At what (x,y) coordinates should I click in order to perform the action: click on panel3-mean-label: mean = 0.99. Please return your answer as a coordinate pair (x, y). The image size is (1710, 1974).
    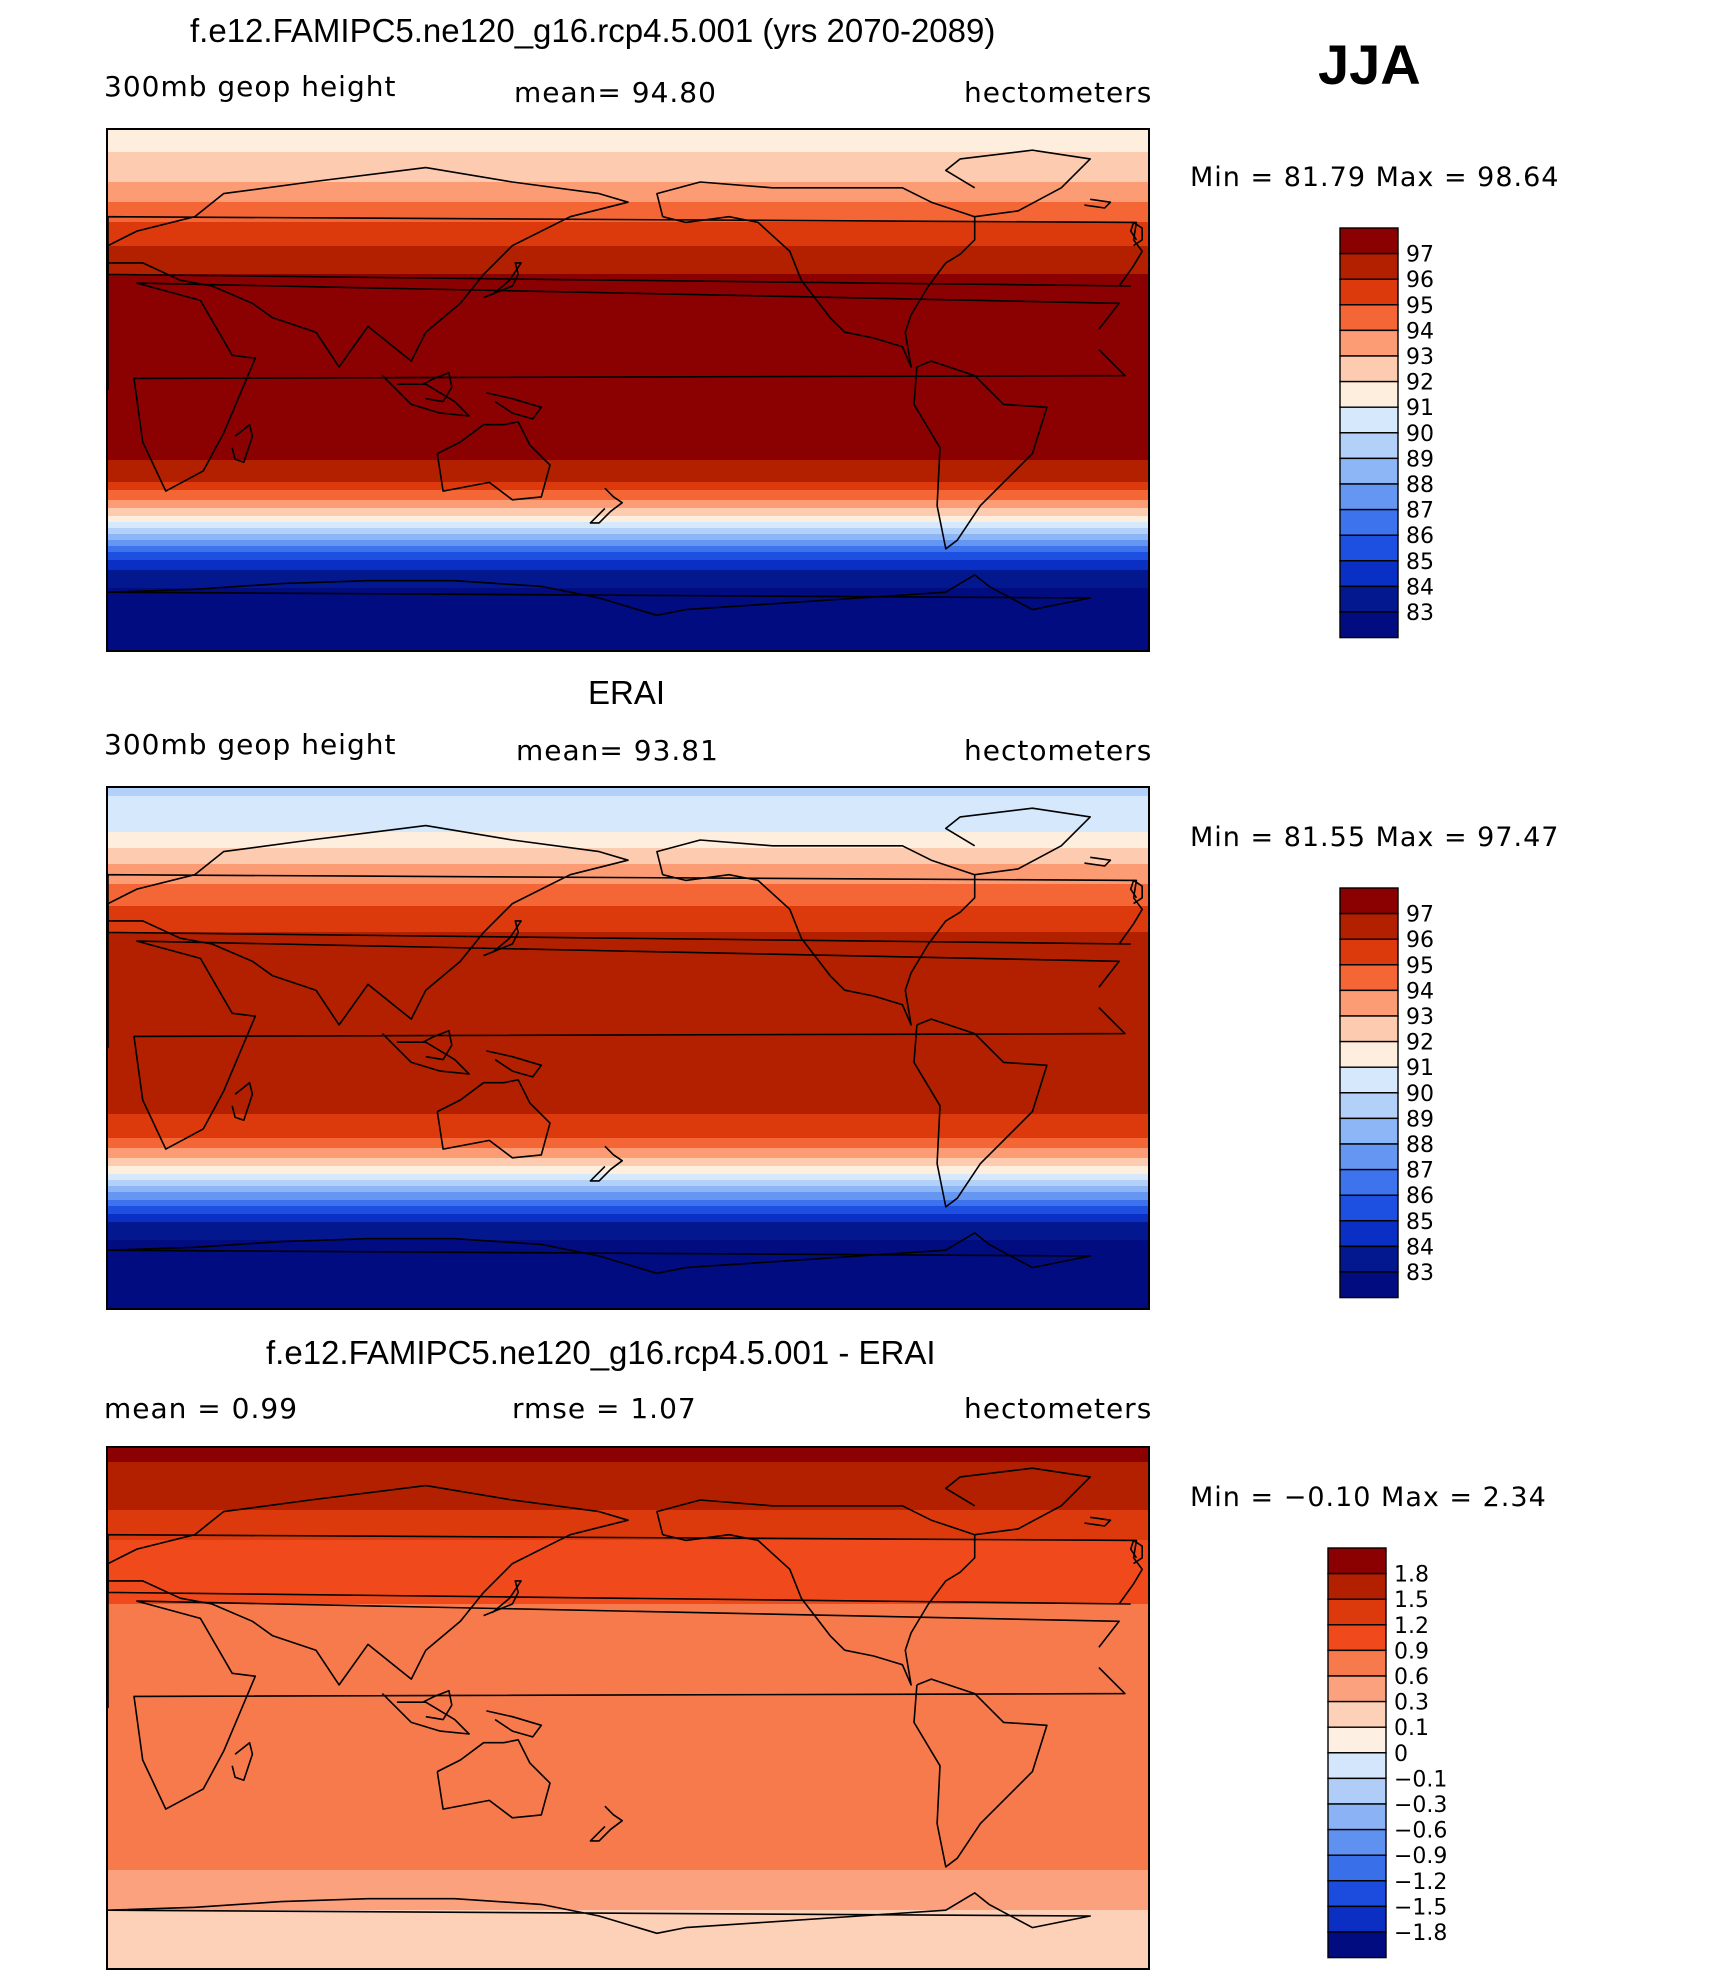
    Looking at the image, I should click on (201, 1408).